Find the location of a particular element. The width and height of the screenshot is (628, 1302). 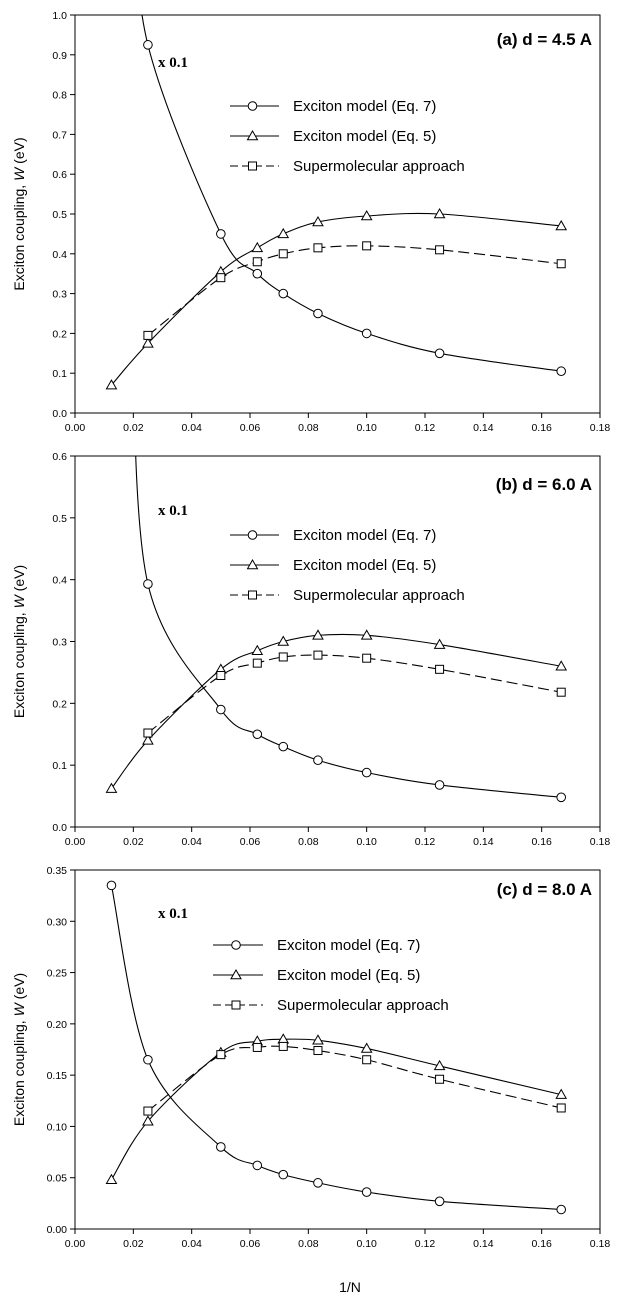

legend-entry: Exciton model (Eq. 5) is located at coordinates (364, 136).